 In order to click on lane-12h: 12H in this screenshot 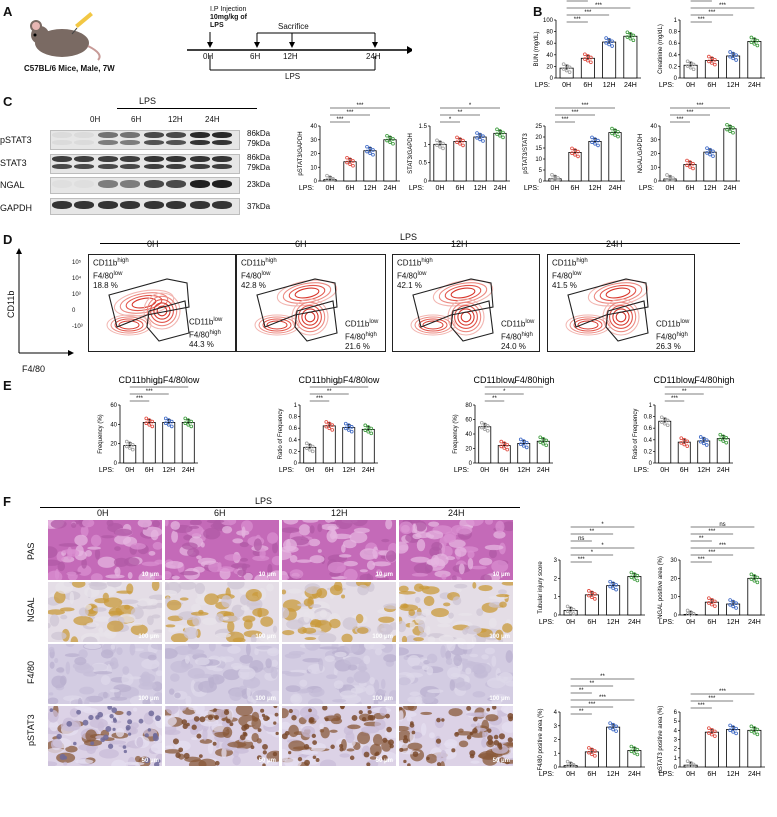, I will do `click(175, 119)`.